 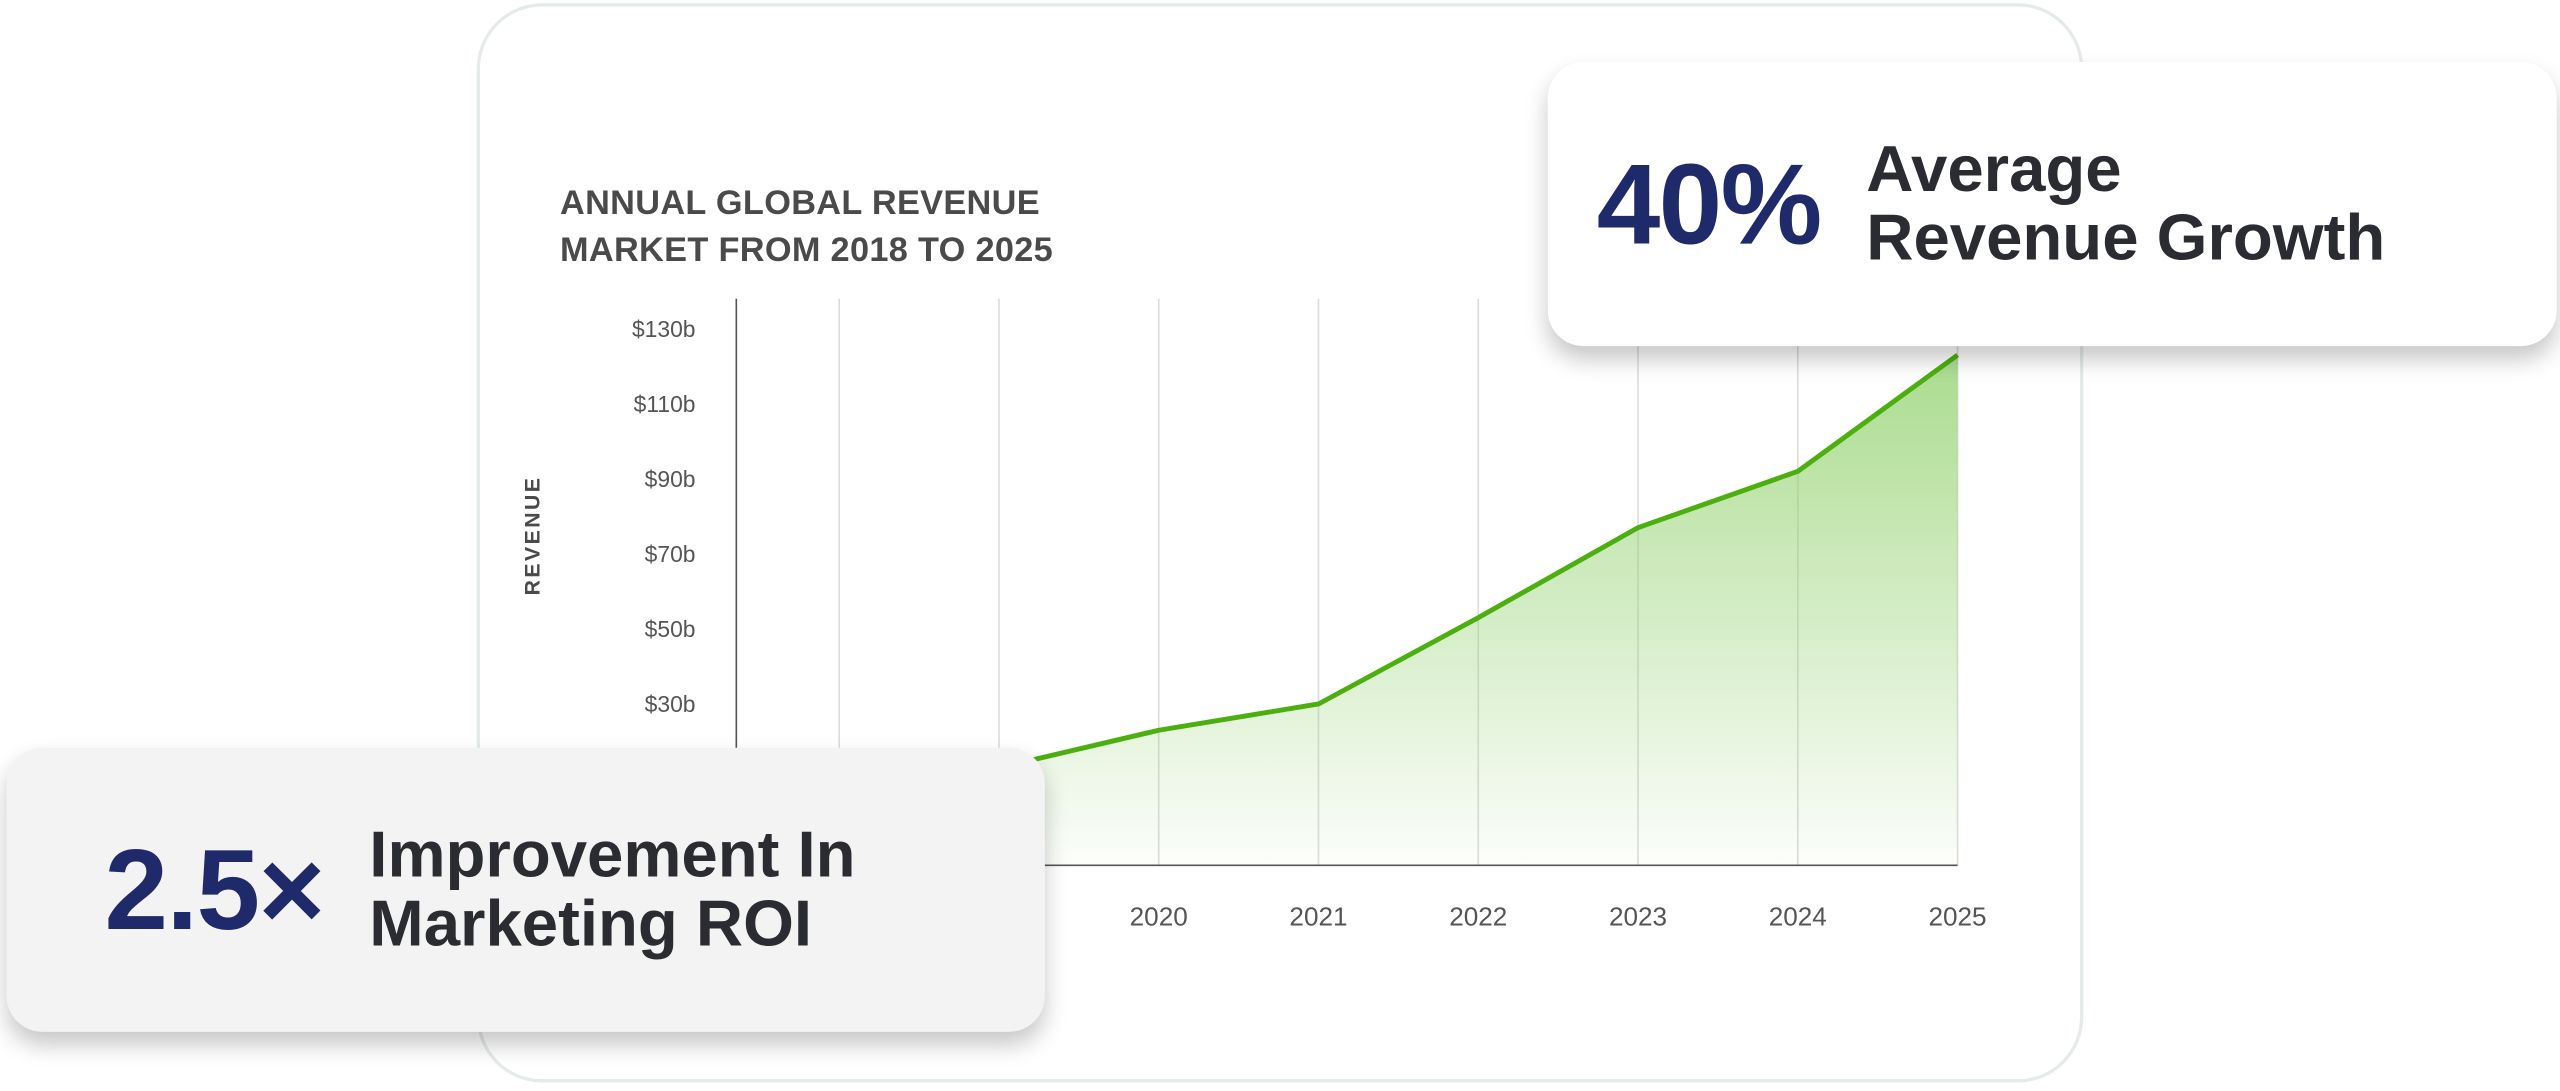 I want to click on x-tick-label-2021: 2021, so click(x=1318, y=917).